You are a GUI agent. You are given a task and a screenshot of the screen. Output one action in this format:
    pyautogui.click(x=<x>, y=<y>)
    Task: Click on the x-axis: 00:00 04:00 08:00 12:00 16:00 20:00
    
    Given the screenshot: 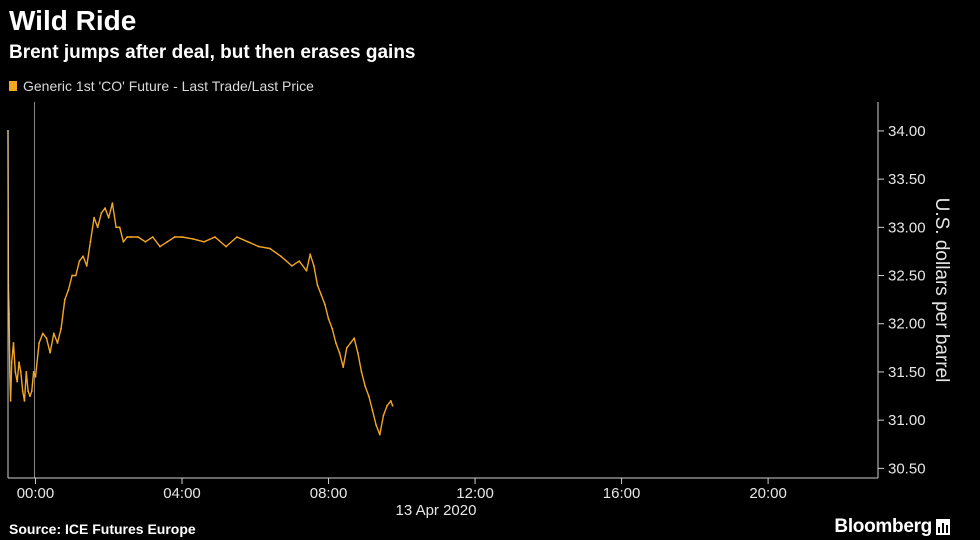 What is the action you would take?
    pyautogui.click(x=402, y=490)
    